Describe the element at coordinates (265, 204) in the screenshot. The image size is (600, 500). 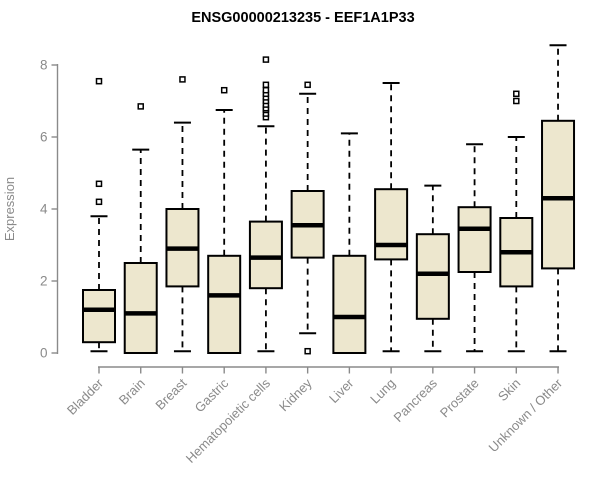
I see `boxplot-hematopoietic-cells` at that location.